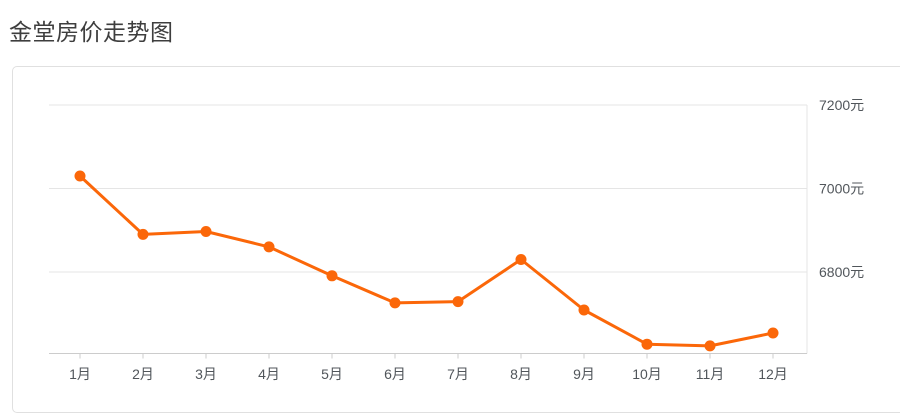 The image size is (900, 420). I want to click on y-axis-label: 7200元, so click(841, 105).